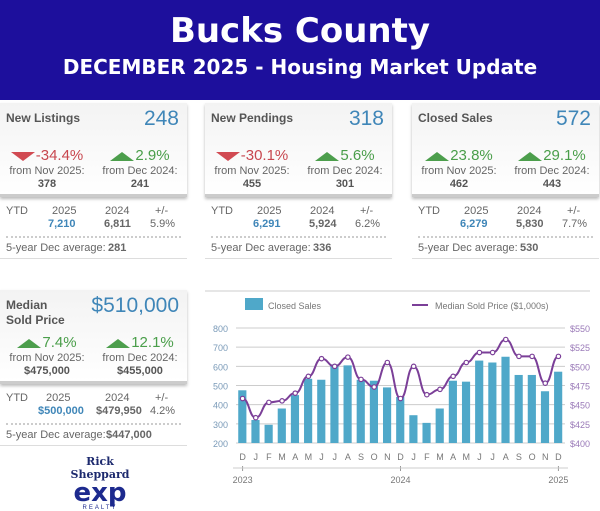 This screenshot has height=511, width=600. I want to click on change-percent: 2.9%, so click(152, 155).